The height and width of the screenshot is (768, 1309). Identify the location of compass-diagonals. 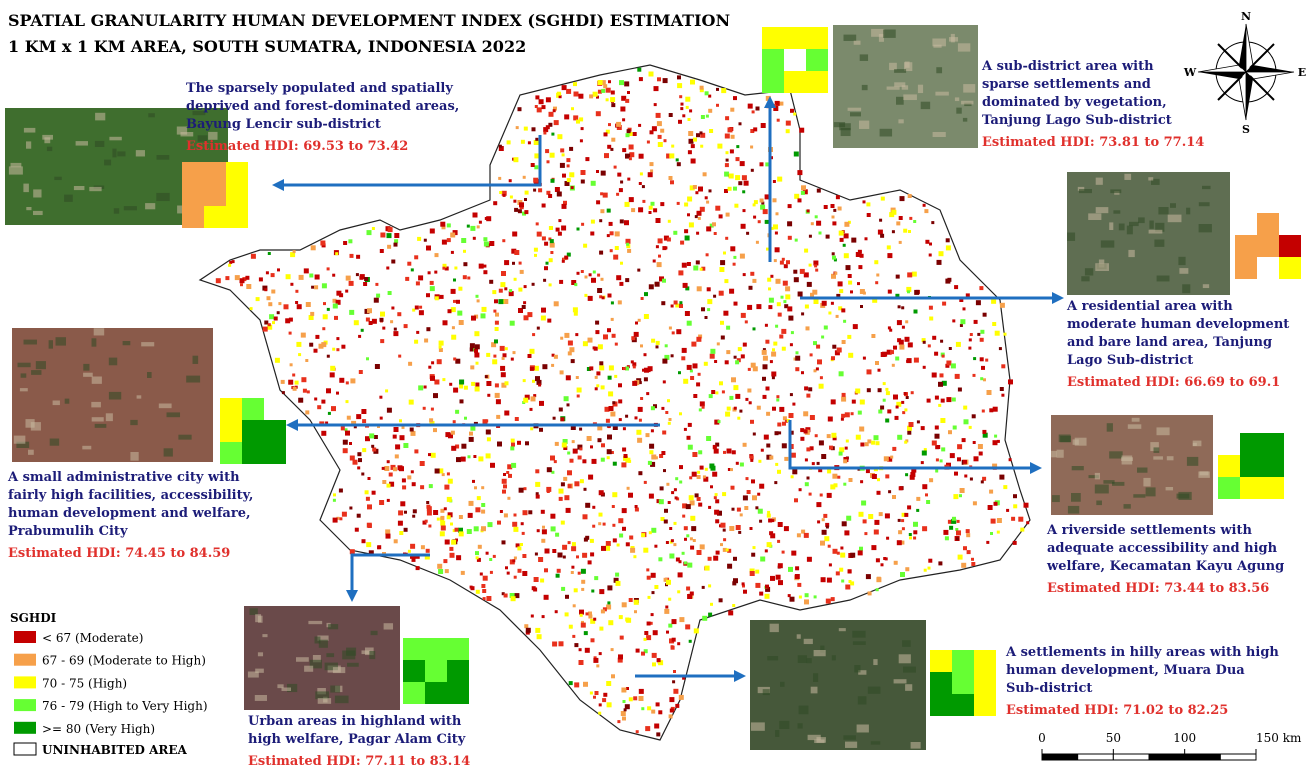
(1246, 72).